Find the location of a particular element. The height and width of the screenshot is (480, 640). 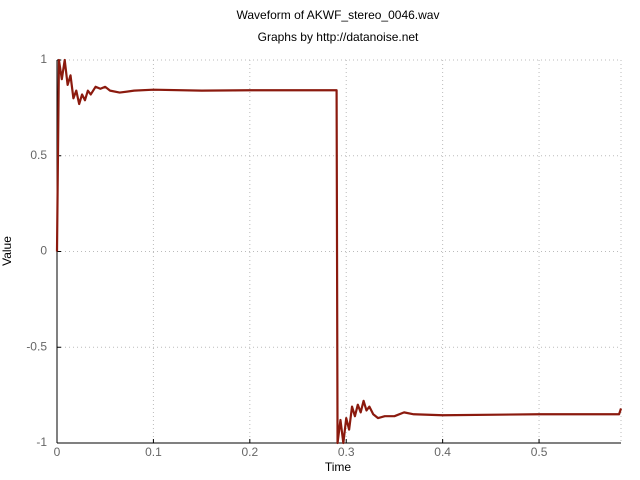

x-tick-label: 0.5 is located at coordinates (539, 452).